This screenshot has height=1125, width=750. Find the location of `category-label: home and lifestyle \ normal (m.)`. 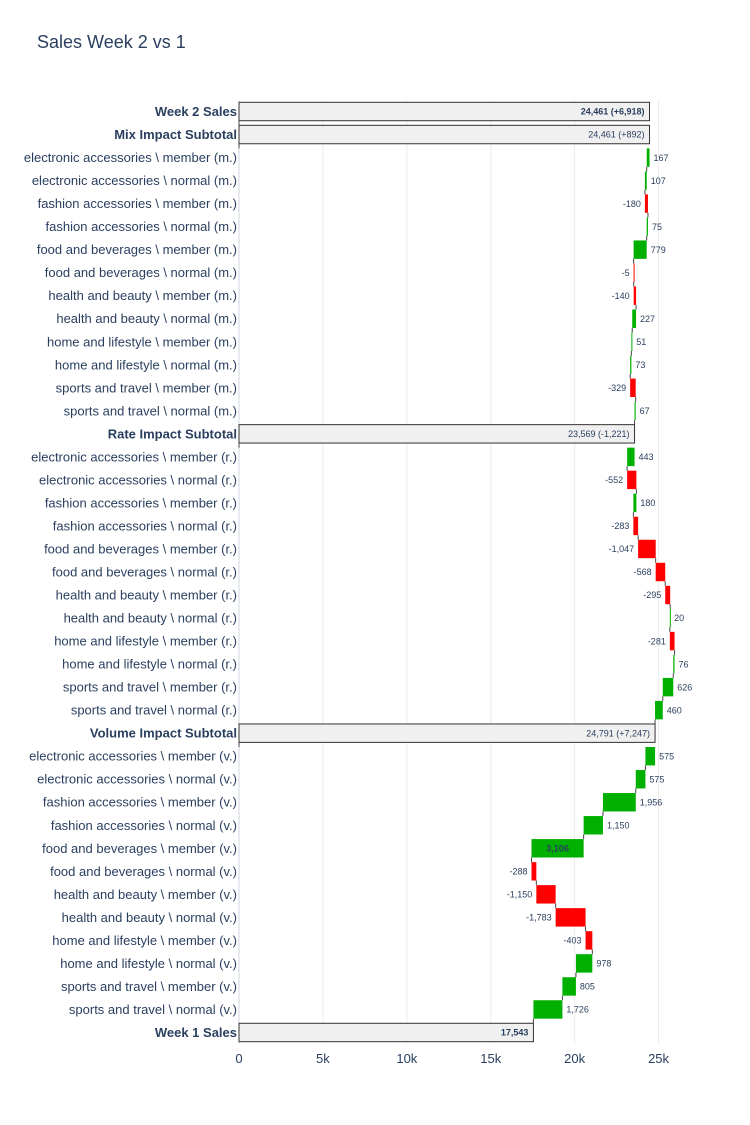

category-label: home and lifestyle \ normal (m.) is located at coordinates (146, 364).